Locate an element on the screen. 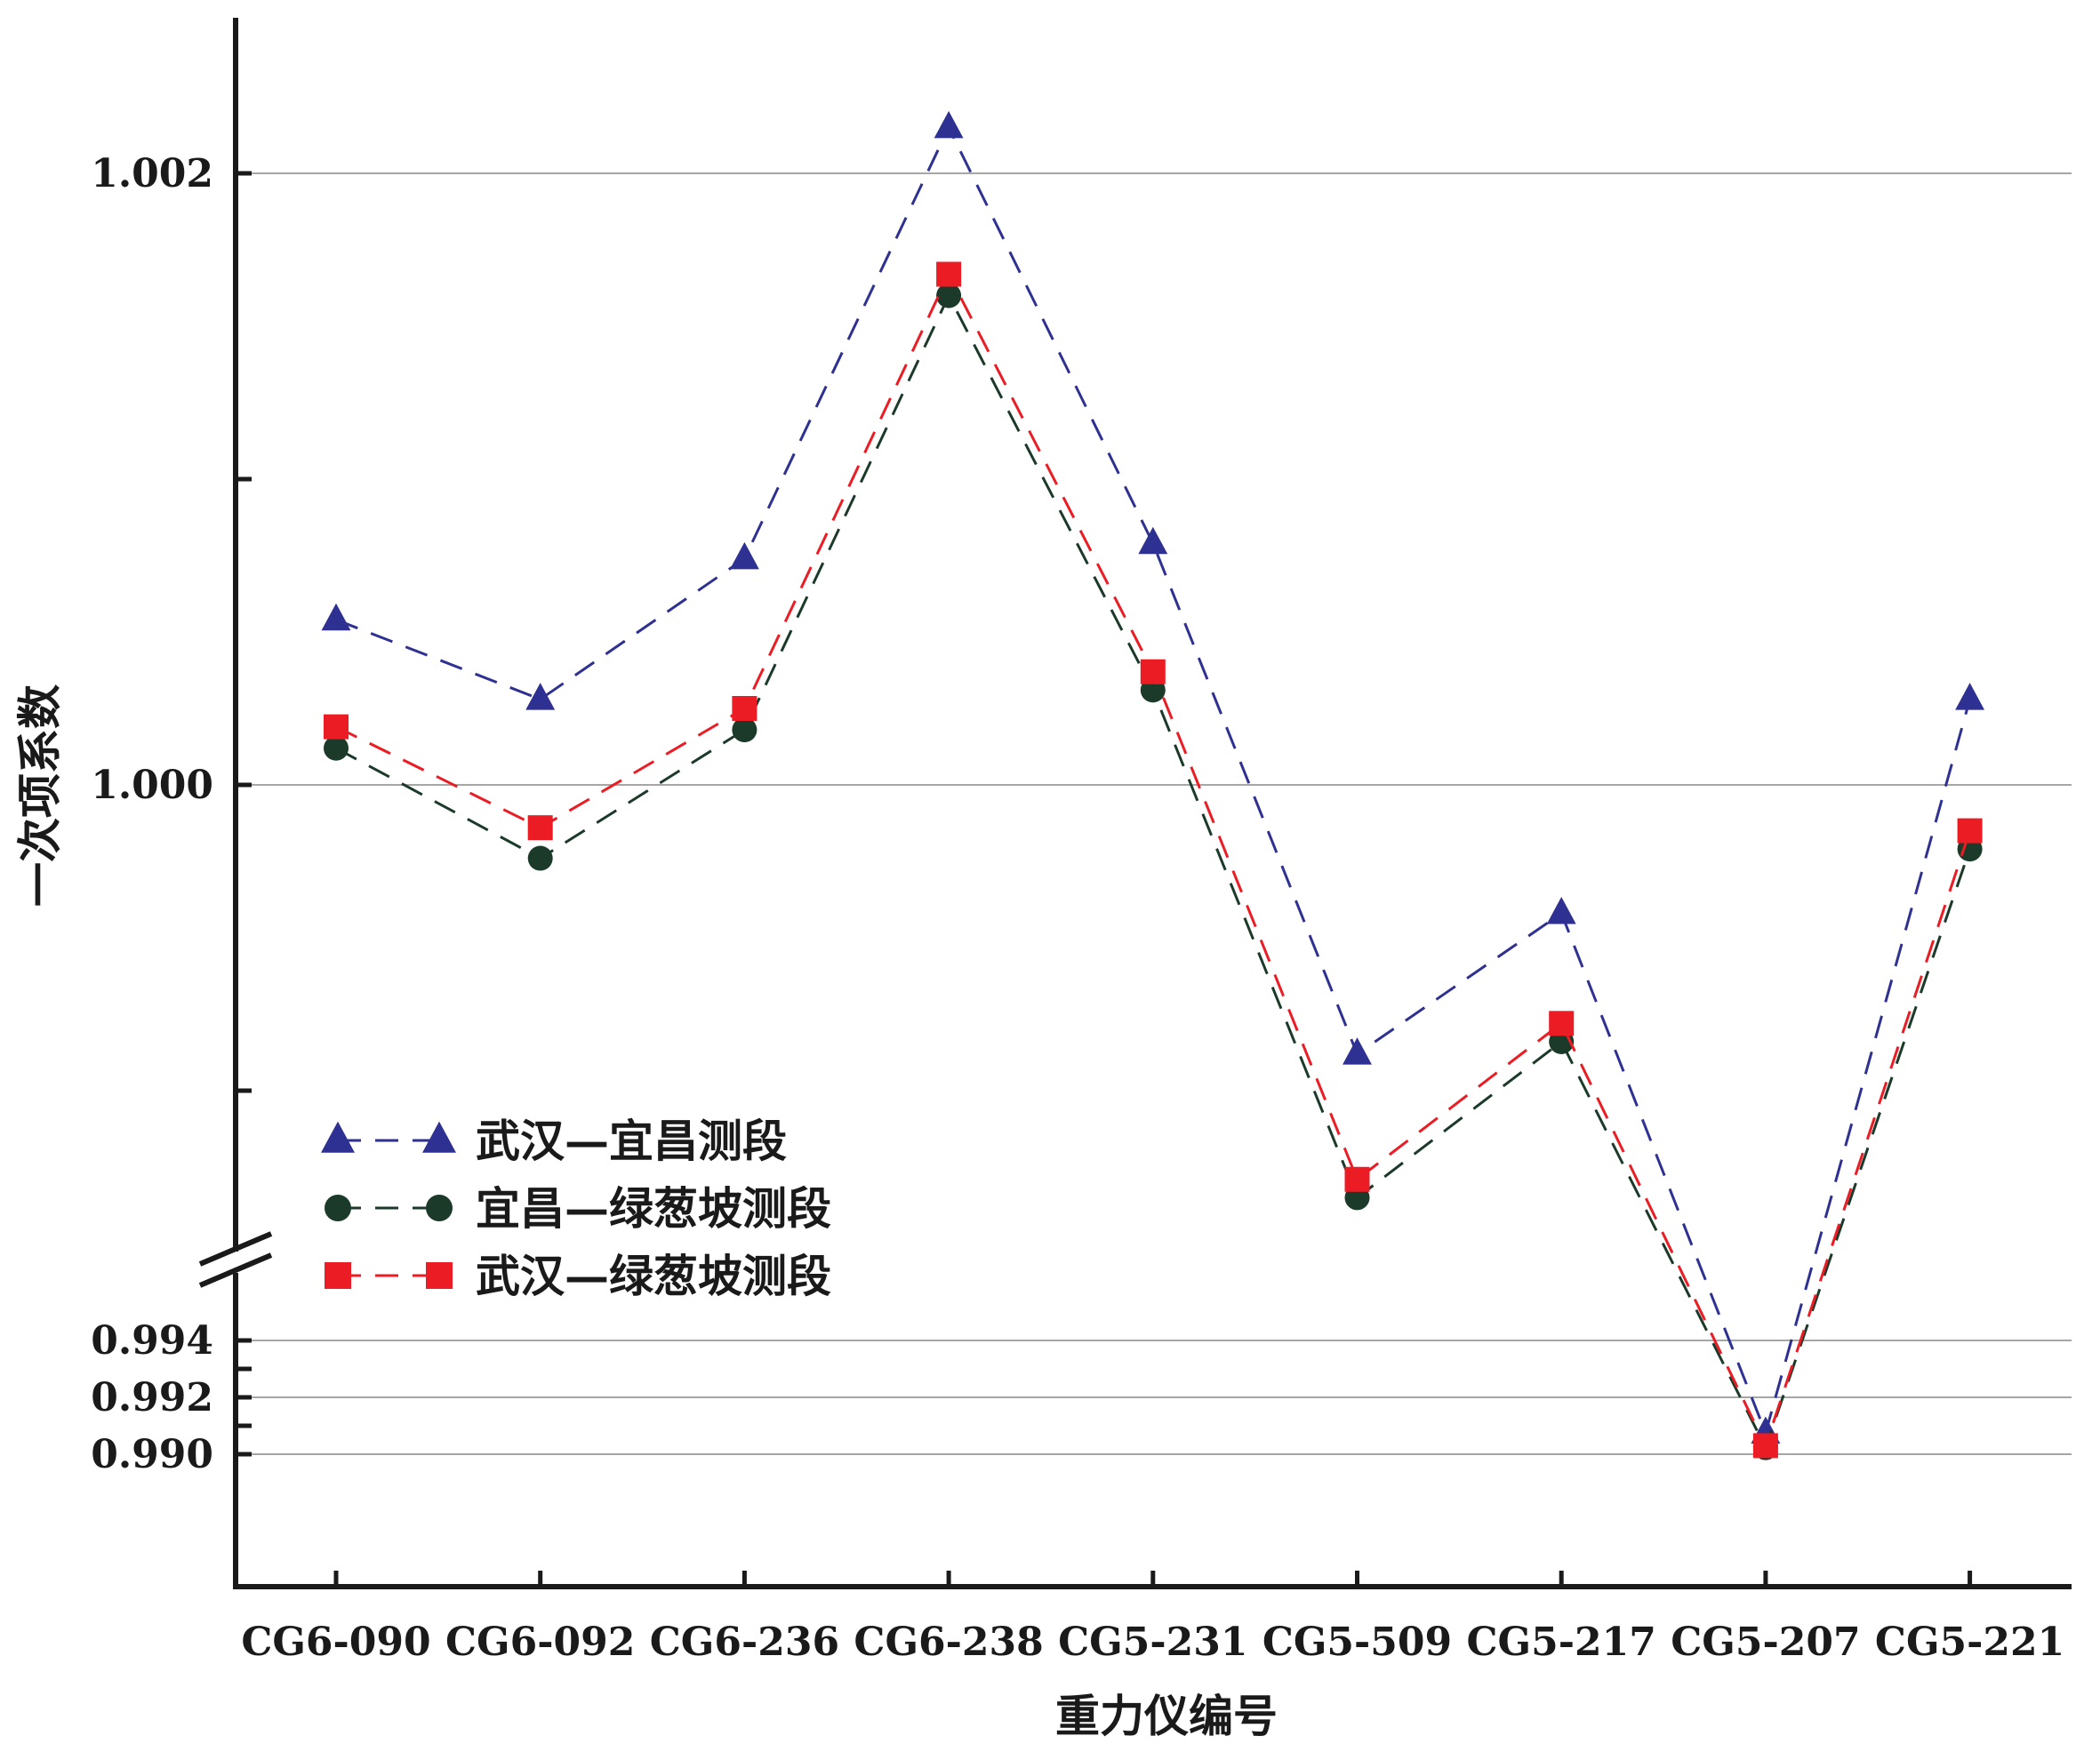 This screenshot has width=2100, height=1752. y-axis-title: 一次项系数 is located at coordinates (39, 795).